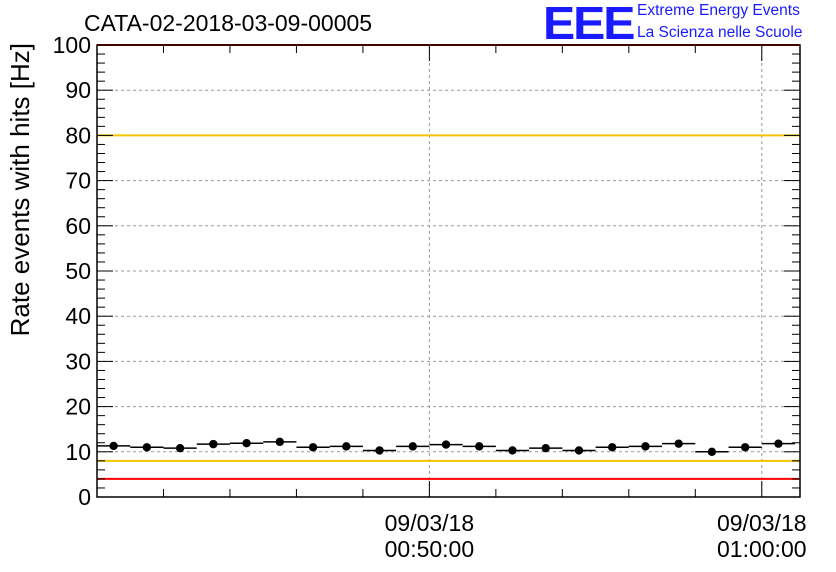 The height and width of the screenshot is (572, 836). Describe the element at coordinates (589, 24) in the screenshot. I see `eee-logo: EEE` at that location.